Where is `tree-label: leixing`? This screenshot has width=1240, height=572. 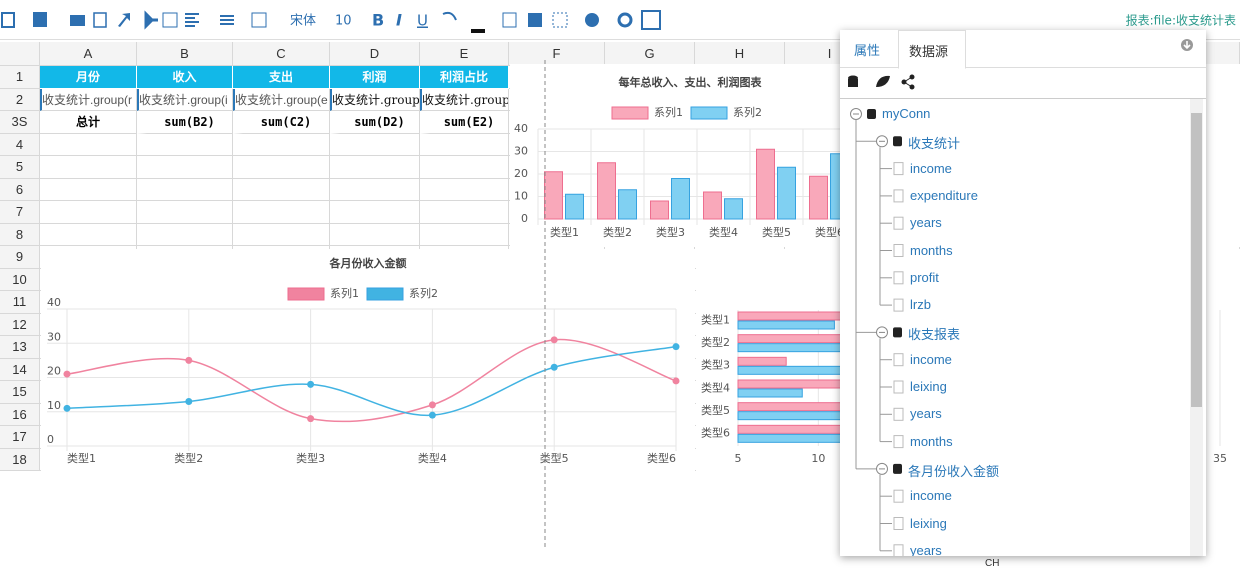
tree-label: leixing is located at coordinates (928, 523).